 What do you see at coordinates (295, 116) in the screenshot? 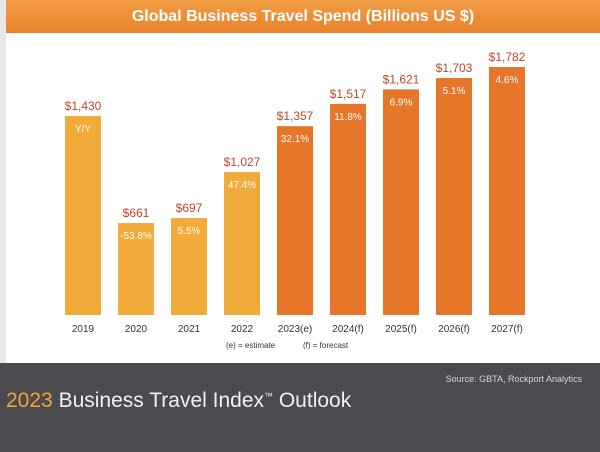
I see `bar-value-label: $1,357` at bounding box center [295, 116].